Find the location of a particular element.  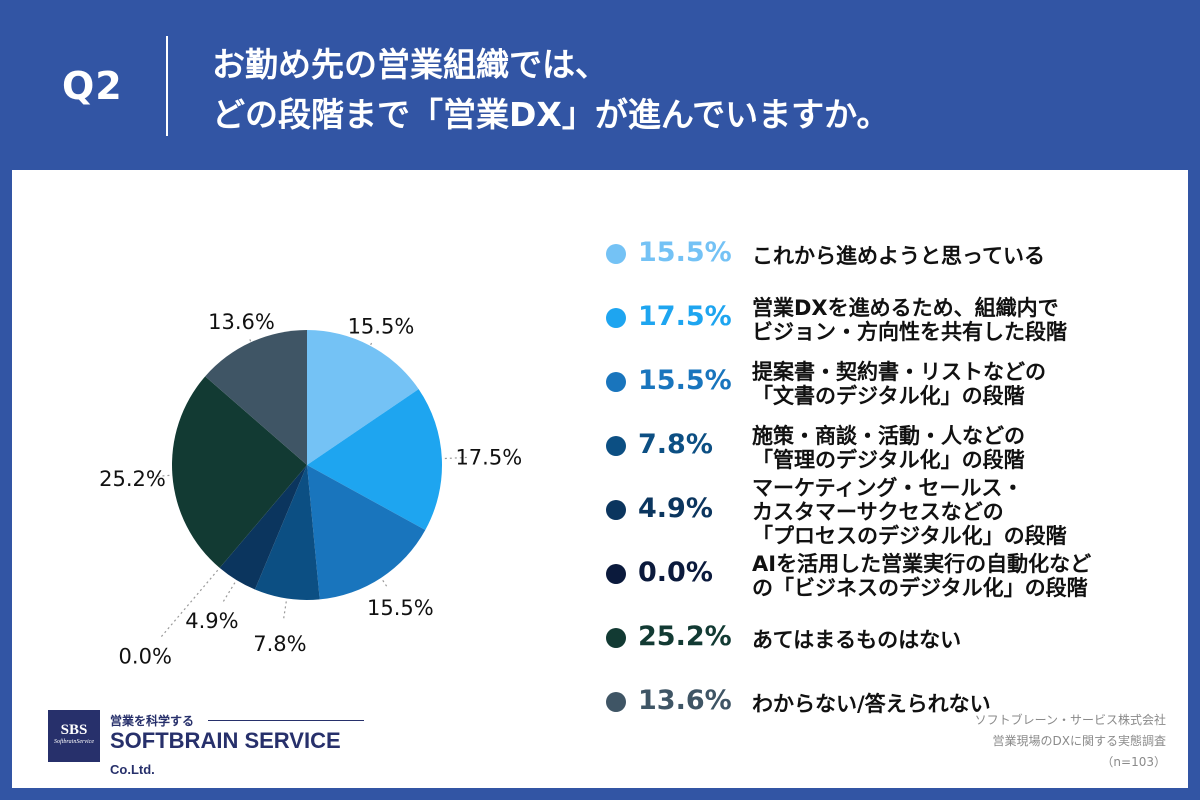

question-title-line2: どの段階まで「営業DX」が進んでいますか。 is located at coordinates (551, 114).